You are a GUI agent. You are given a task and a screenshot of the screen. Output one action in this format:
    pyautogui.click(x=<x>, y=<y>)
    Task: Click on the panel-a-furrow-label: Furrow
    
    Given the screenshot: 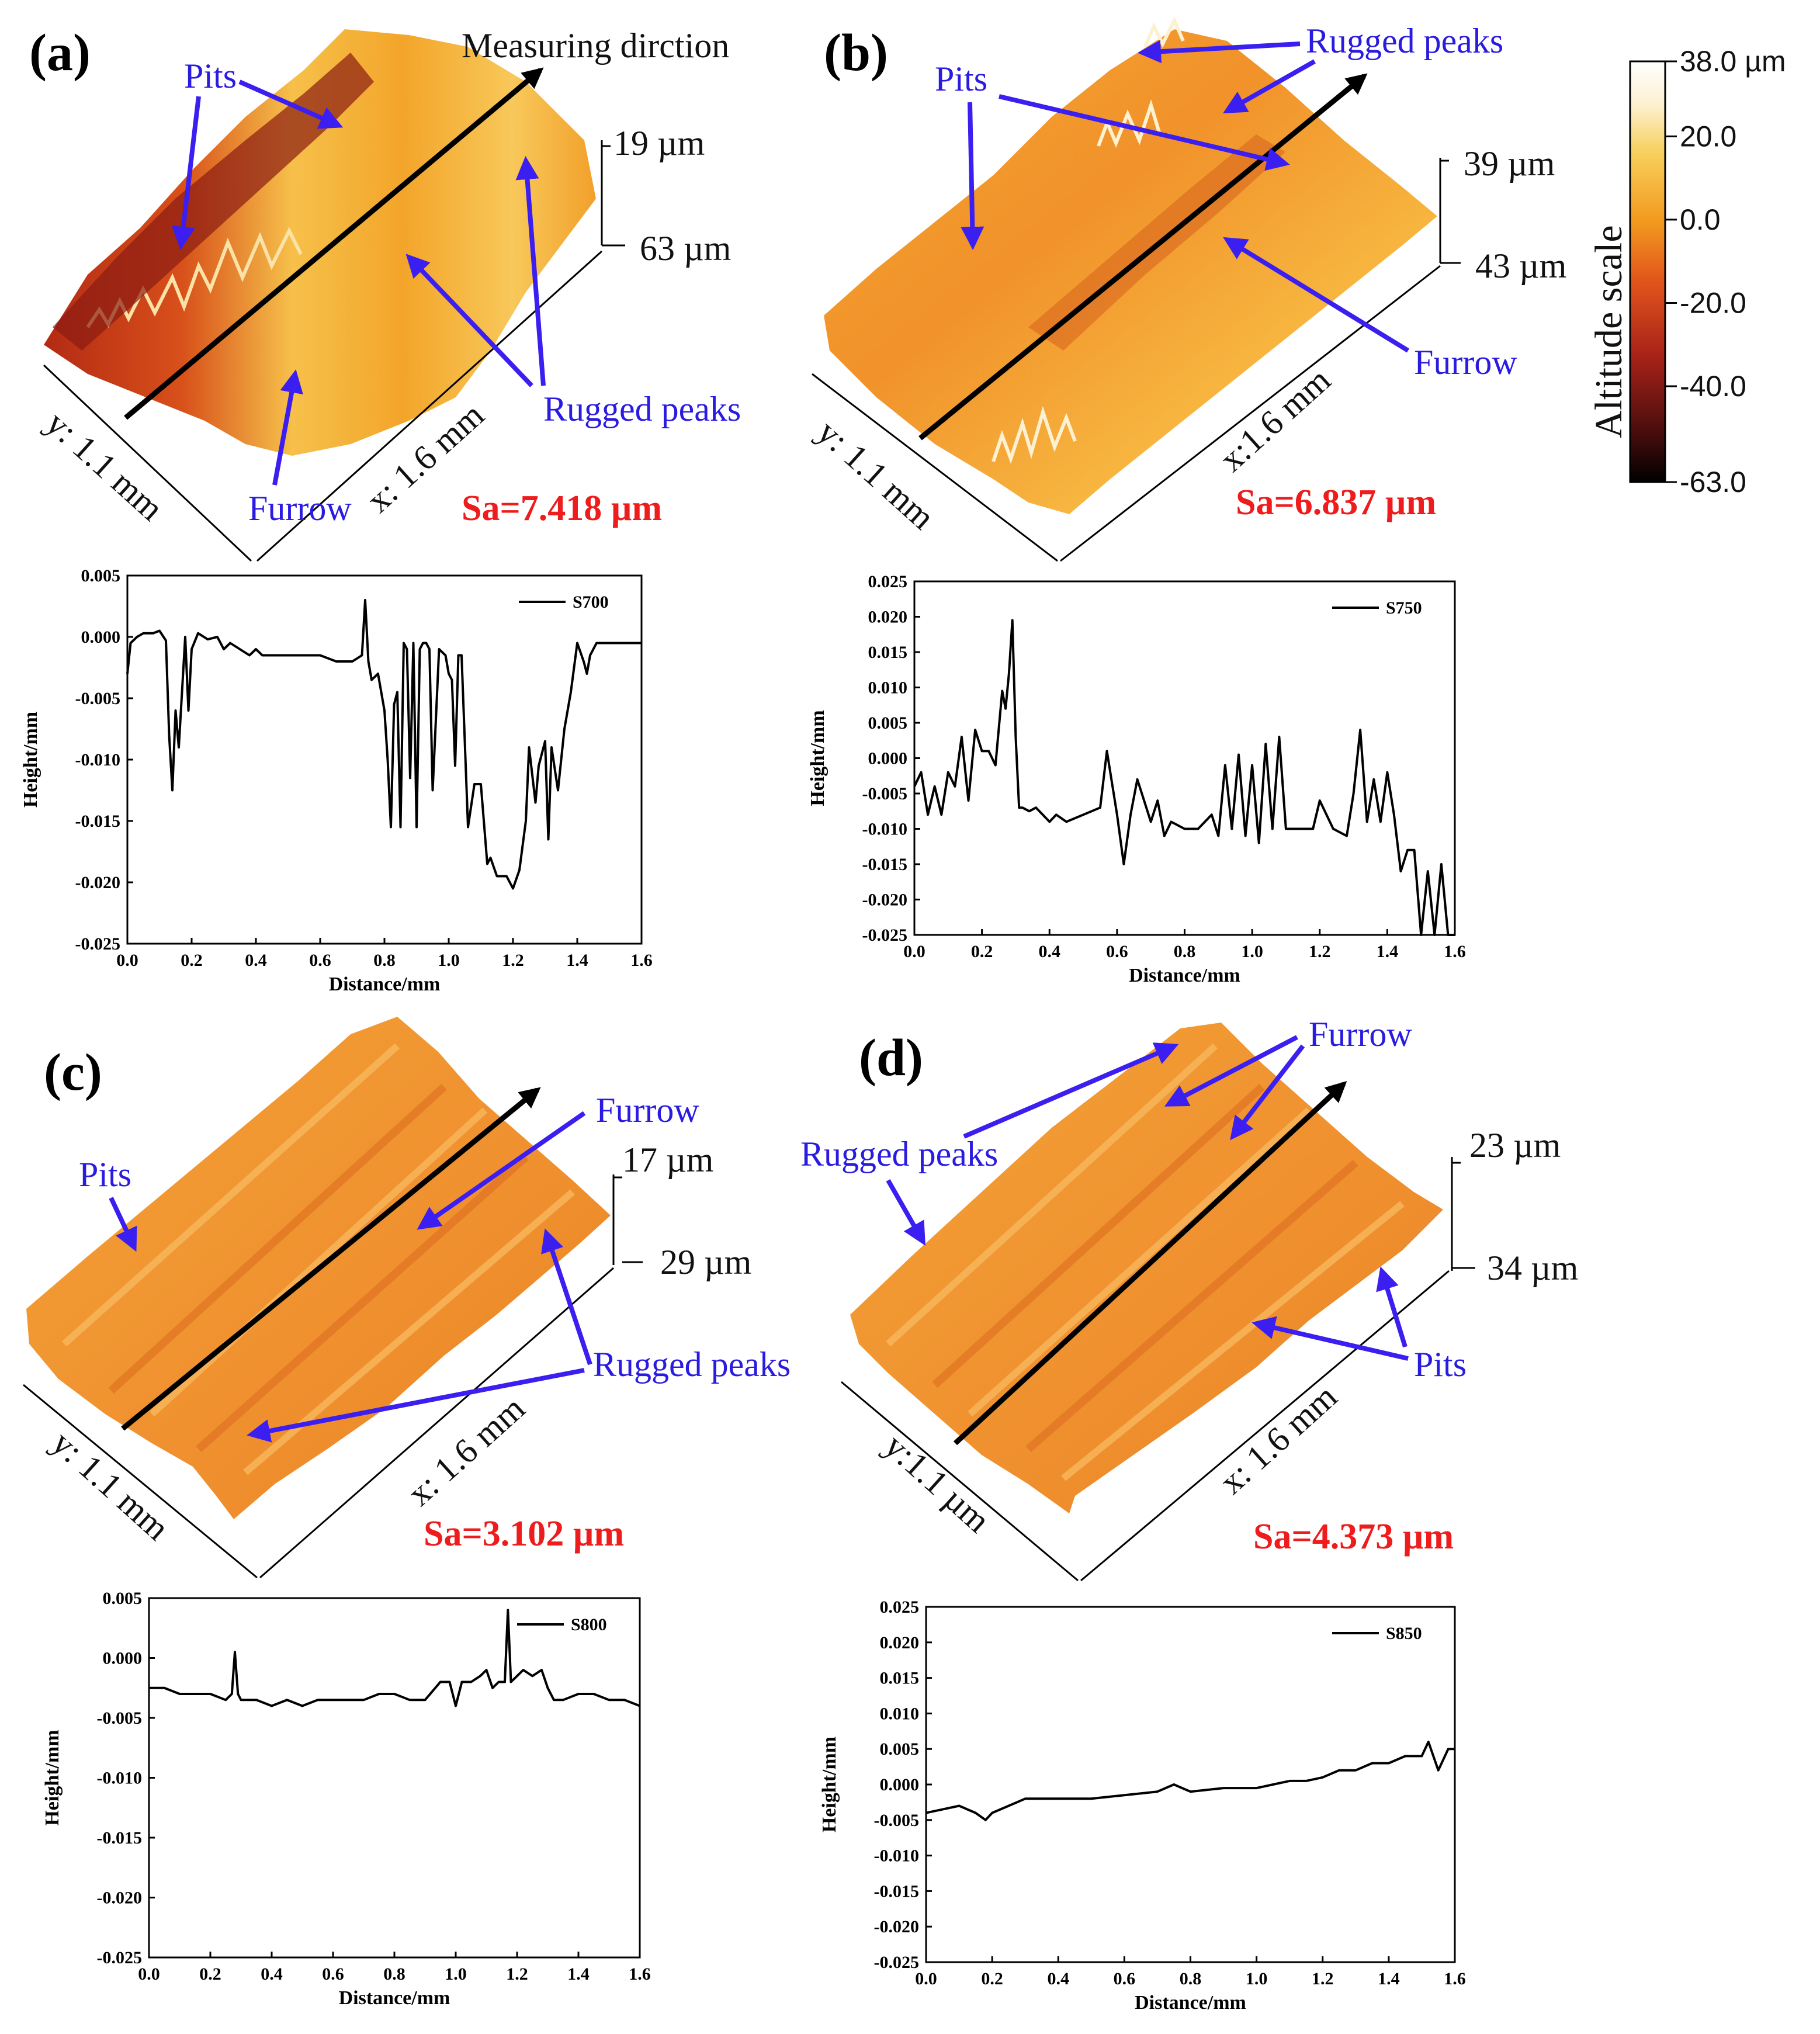 What is the action you would take?
    pyautogui.click(x=300, y=508)
    